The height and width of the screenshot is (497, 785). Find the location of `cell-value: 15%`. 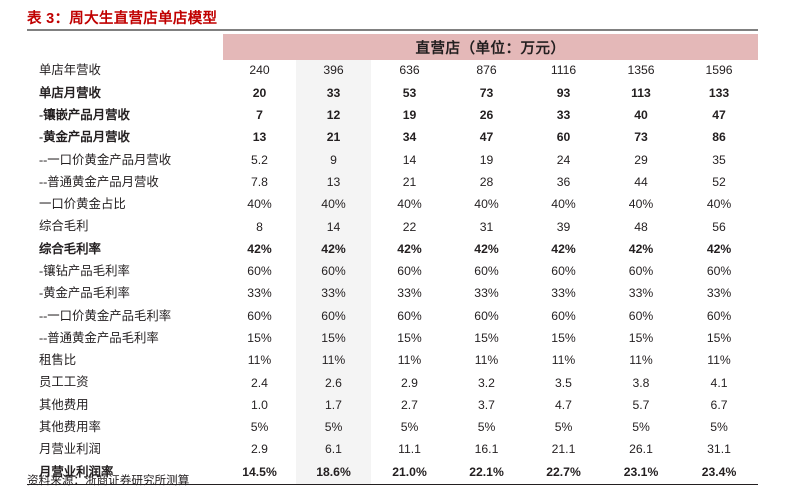

cell-value: 15% is located at coordinates (563, 338).